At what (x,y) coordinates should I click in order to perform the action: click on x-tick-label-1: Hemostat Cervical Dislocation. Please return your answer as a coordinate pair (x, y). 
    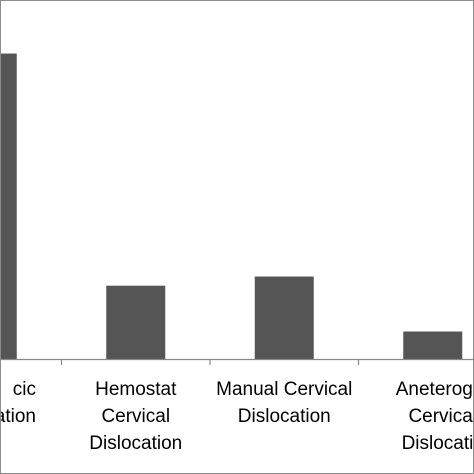
    Looking at the image, I should click on (135, 416).